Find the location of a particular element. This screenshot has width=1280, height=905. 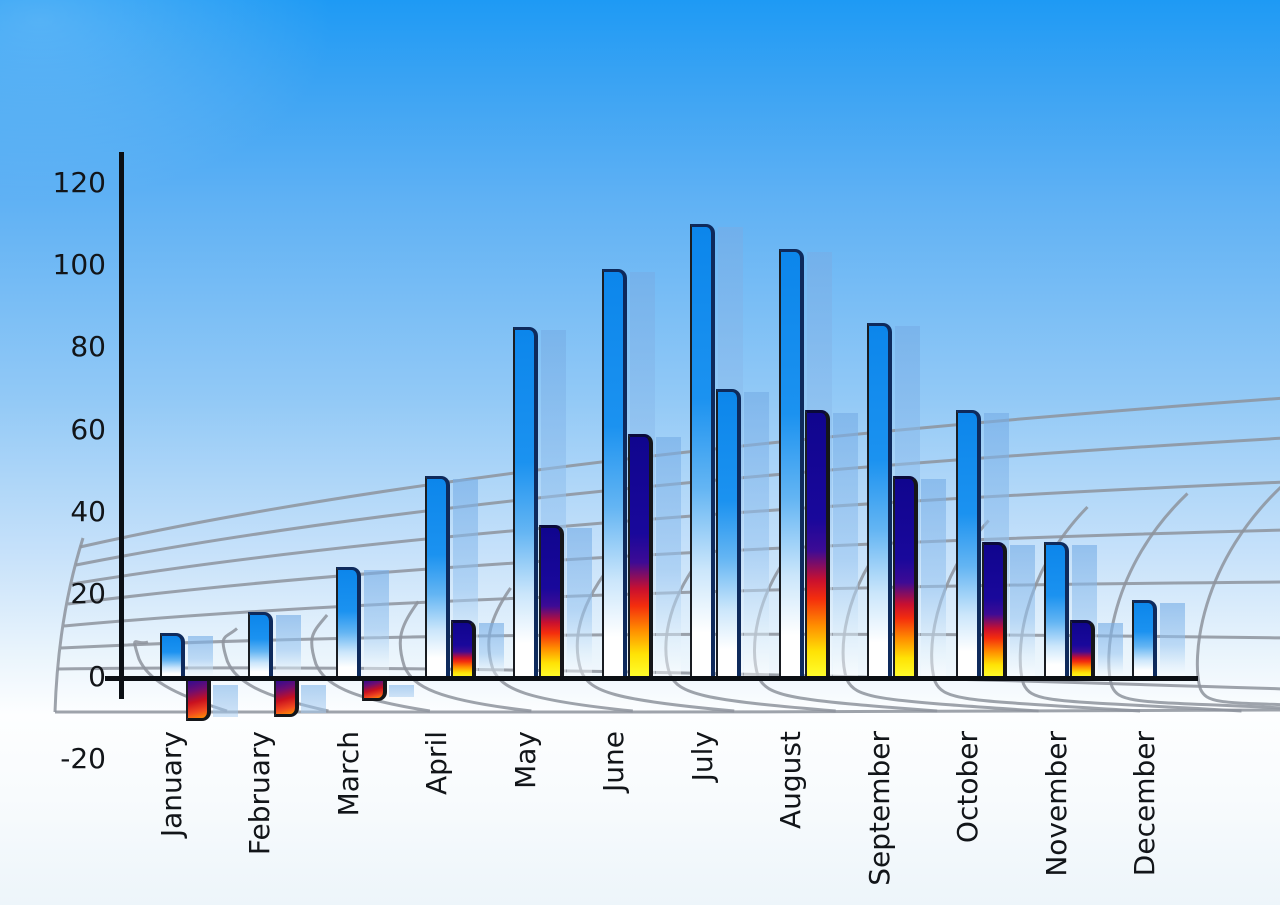

bar-shadow-february-secondary is located at coordinates (313, 699).